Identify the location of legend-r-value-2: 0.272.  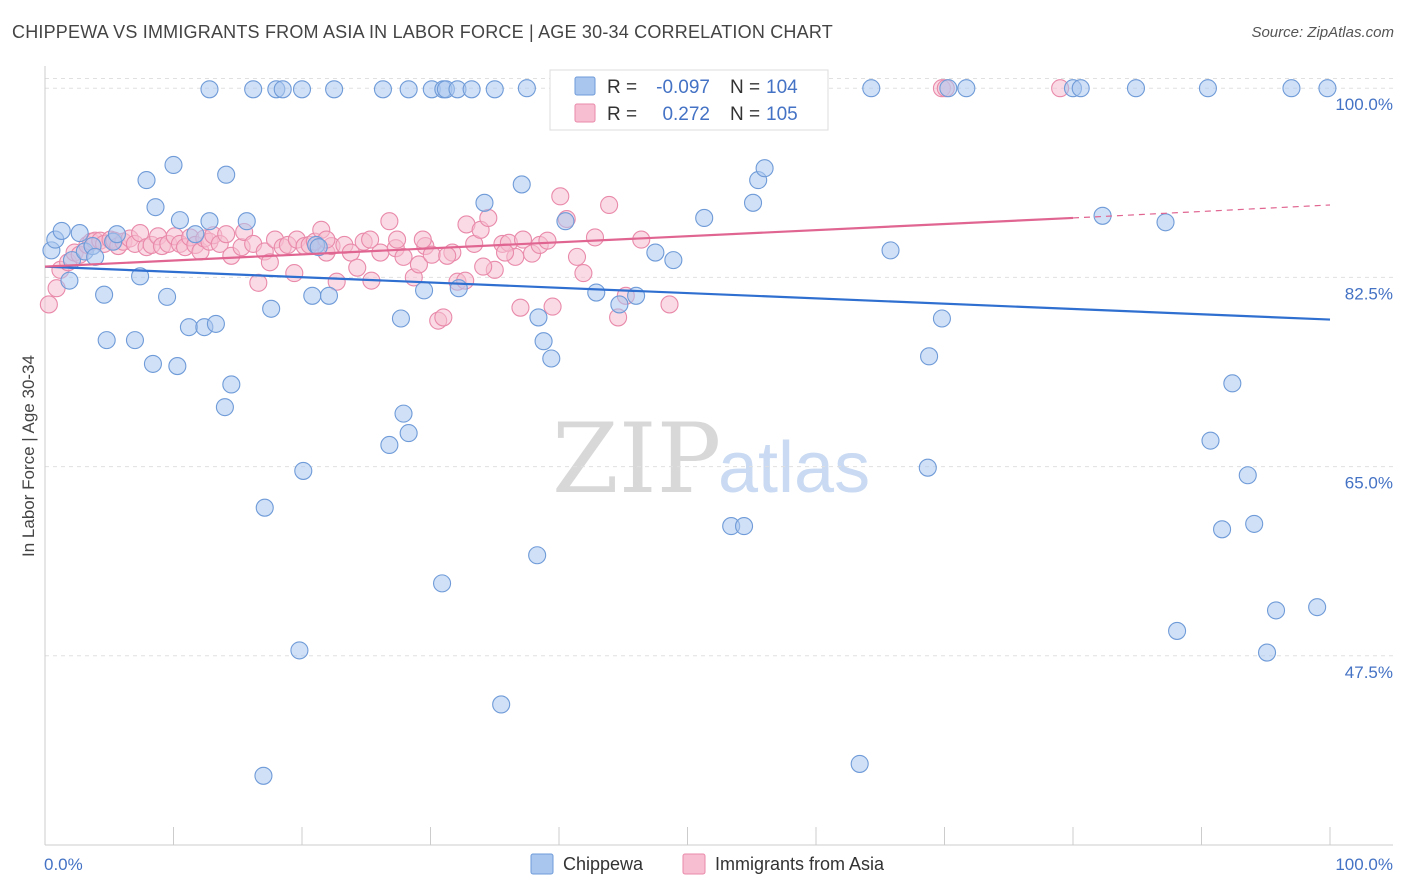
(686, 114).